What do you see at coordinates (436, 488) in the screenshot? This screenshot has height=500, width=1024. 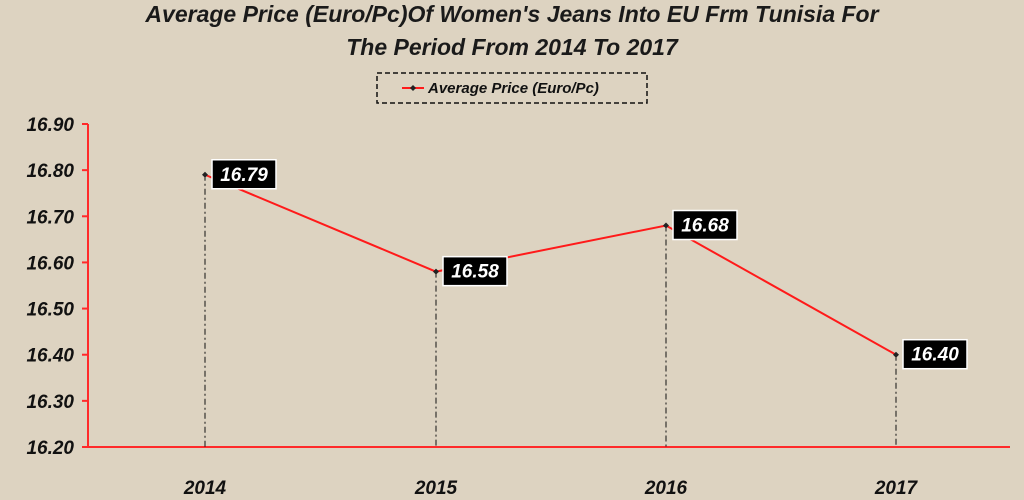 I see `x-tick-label: 2015` at bounding box center [436, 488].